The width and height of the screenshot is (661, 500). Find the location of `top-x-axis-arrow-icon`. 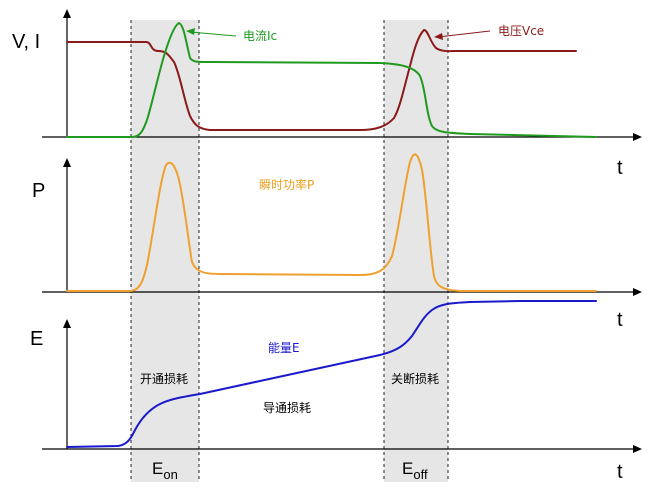

top-x-axis-arrow-icon is located at coordinates (637, 137).